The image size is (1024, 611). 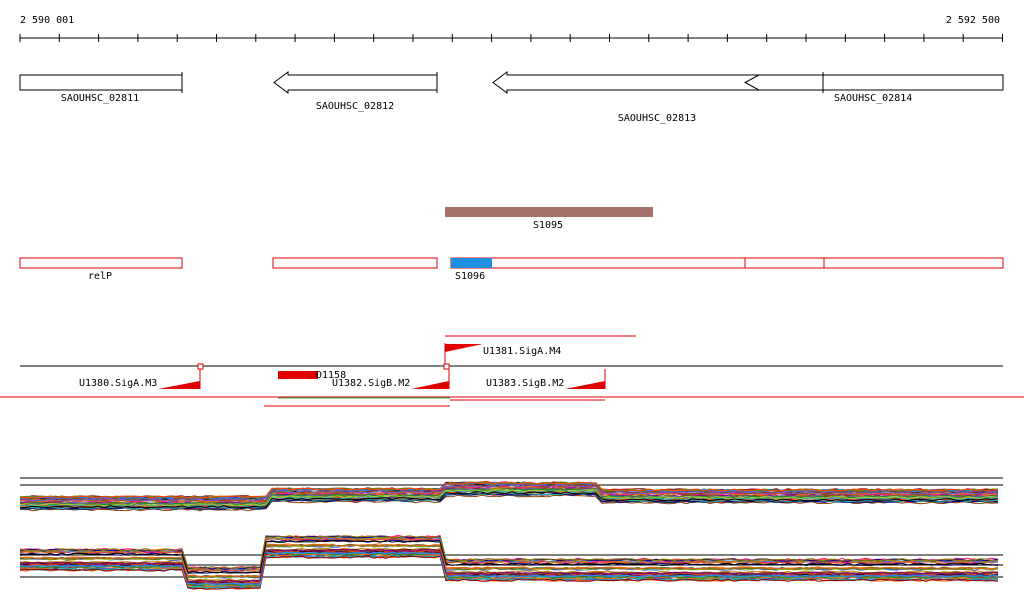 What do you see at coordinates (511, 28) in the screenshot?
I see `coordinate-ruler: 2 590 001 2 592 500` at bounding box center [511, 28].